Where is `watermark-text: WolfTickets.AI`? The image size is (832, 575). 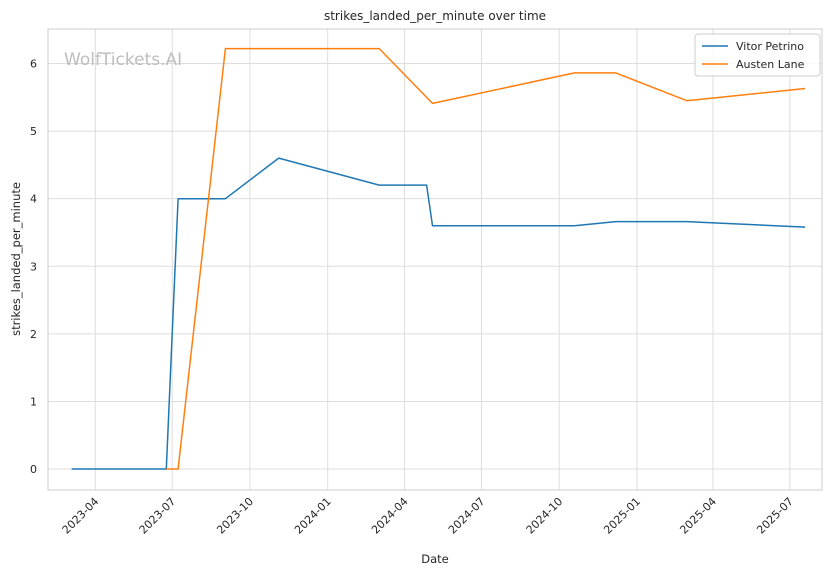 watermark-text: WolfTickets.AI is located at coordinates (123, 60).